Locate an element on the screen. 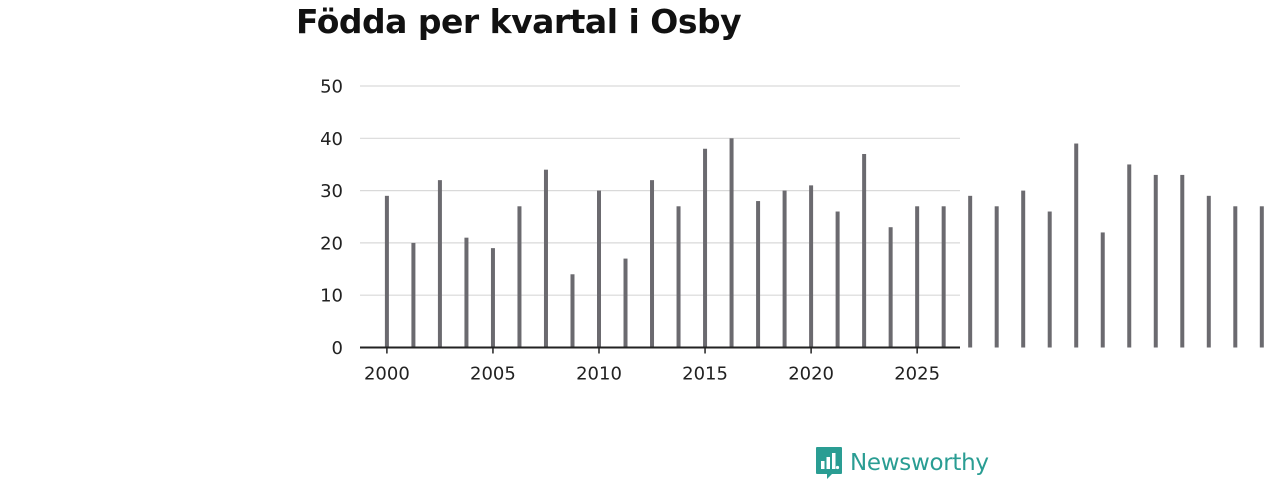 The image size is (1280, 480). y-tick-label: 20 is located at coordinates (331, 243).